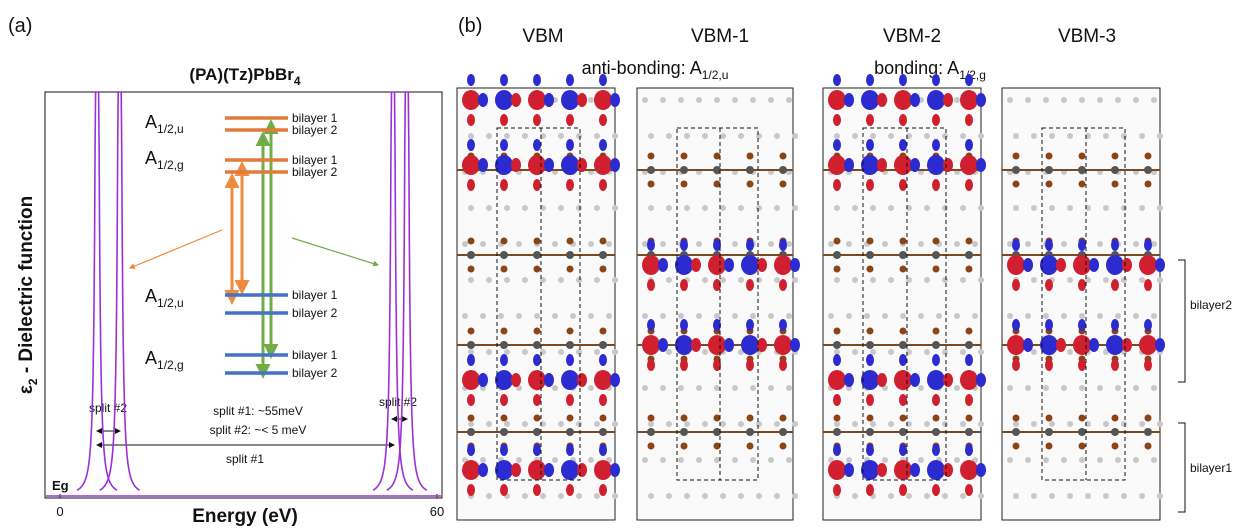 The image size is (1243, 532). Describe the element at coordinates (1211, 305) in the screenshot. I see `bracket-label: bilayer2` at that location.